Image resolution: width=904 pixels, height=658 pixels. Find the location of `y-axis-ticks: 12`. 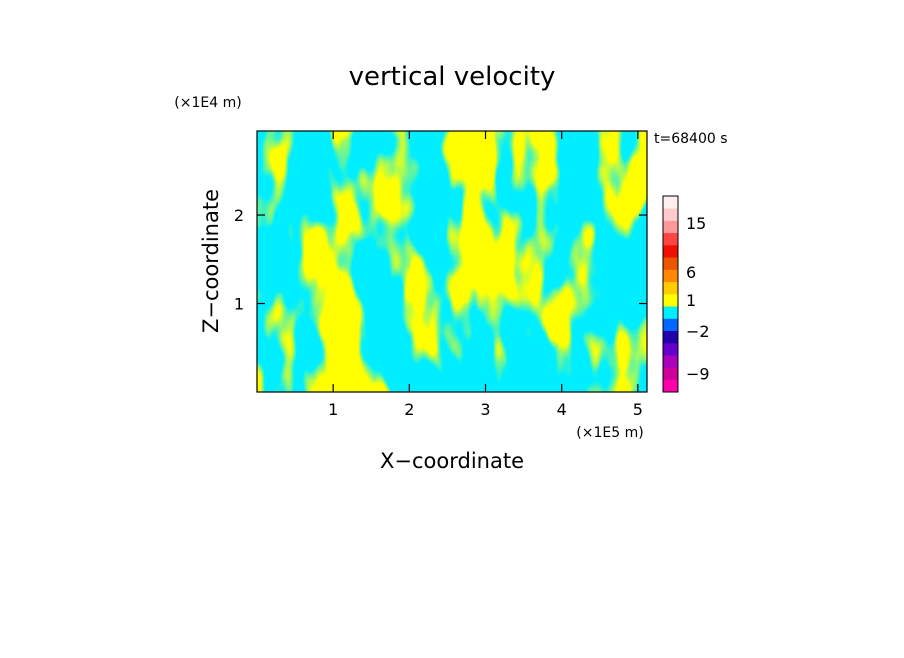

y-axis-ticks: 12 is located at coordinates (440, 260).